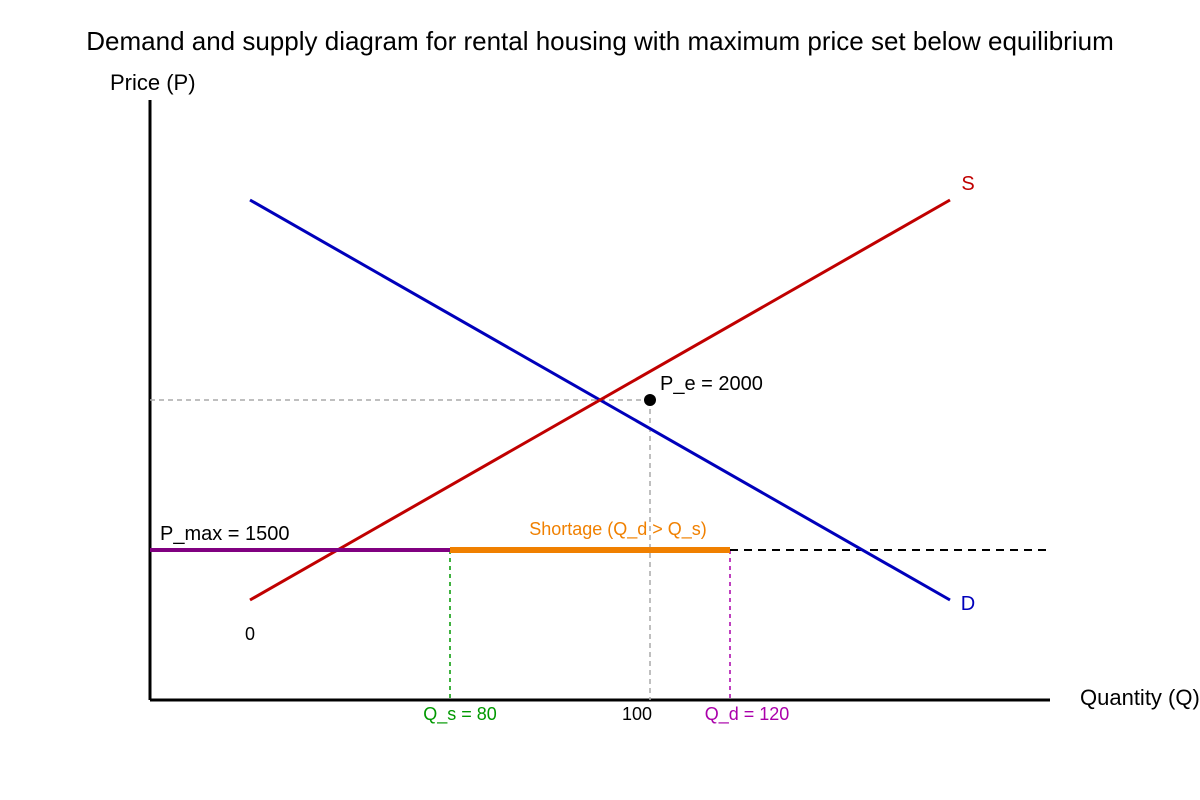 The image size is (1200, 800). What do you see at coordinates (225, 534) in the screenshot?
I see `price-ceiling-label: P_max = 1500` at bounding box center [225, 534].